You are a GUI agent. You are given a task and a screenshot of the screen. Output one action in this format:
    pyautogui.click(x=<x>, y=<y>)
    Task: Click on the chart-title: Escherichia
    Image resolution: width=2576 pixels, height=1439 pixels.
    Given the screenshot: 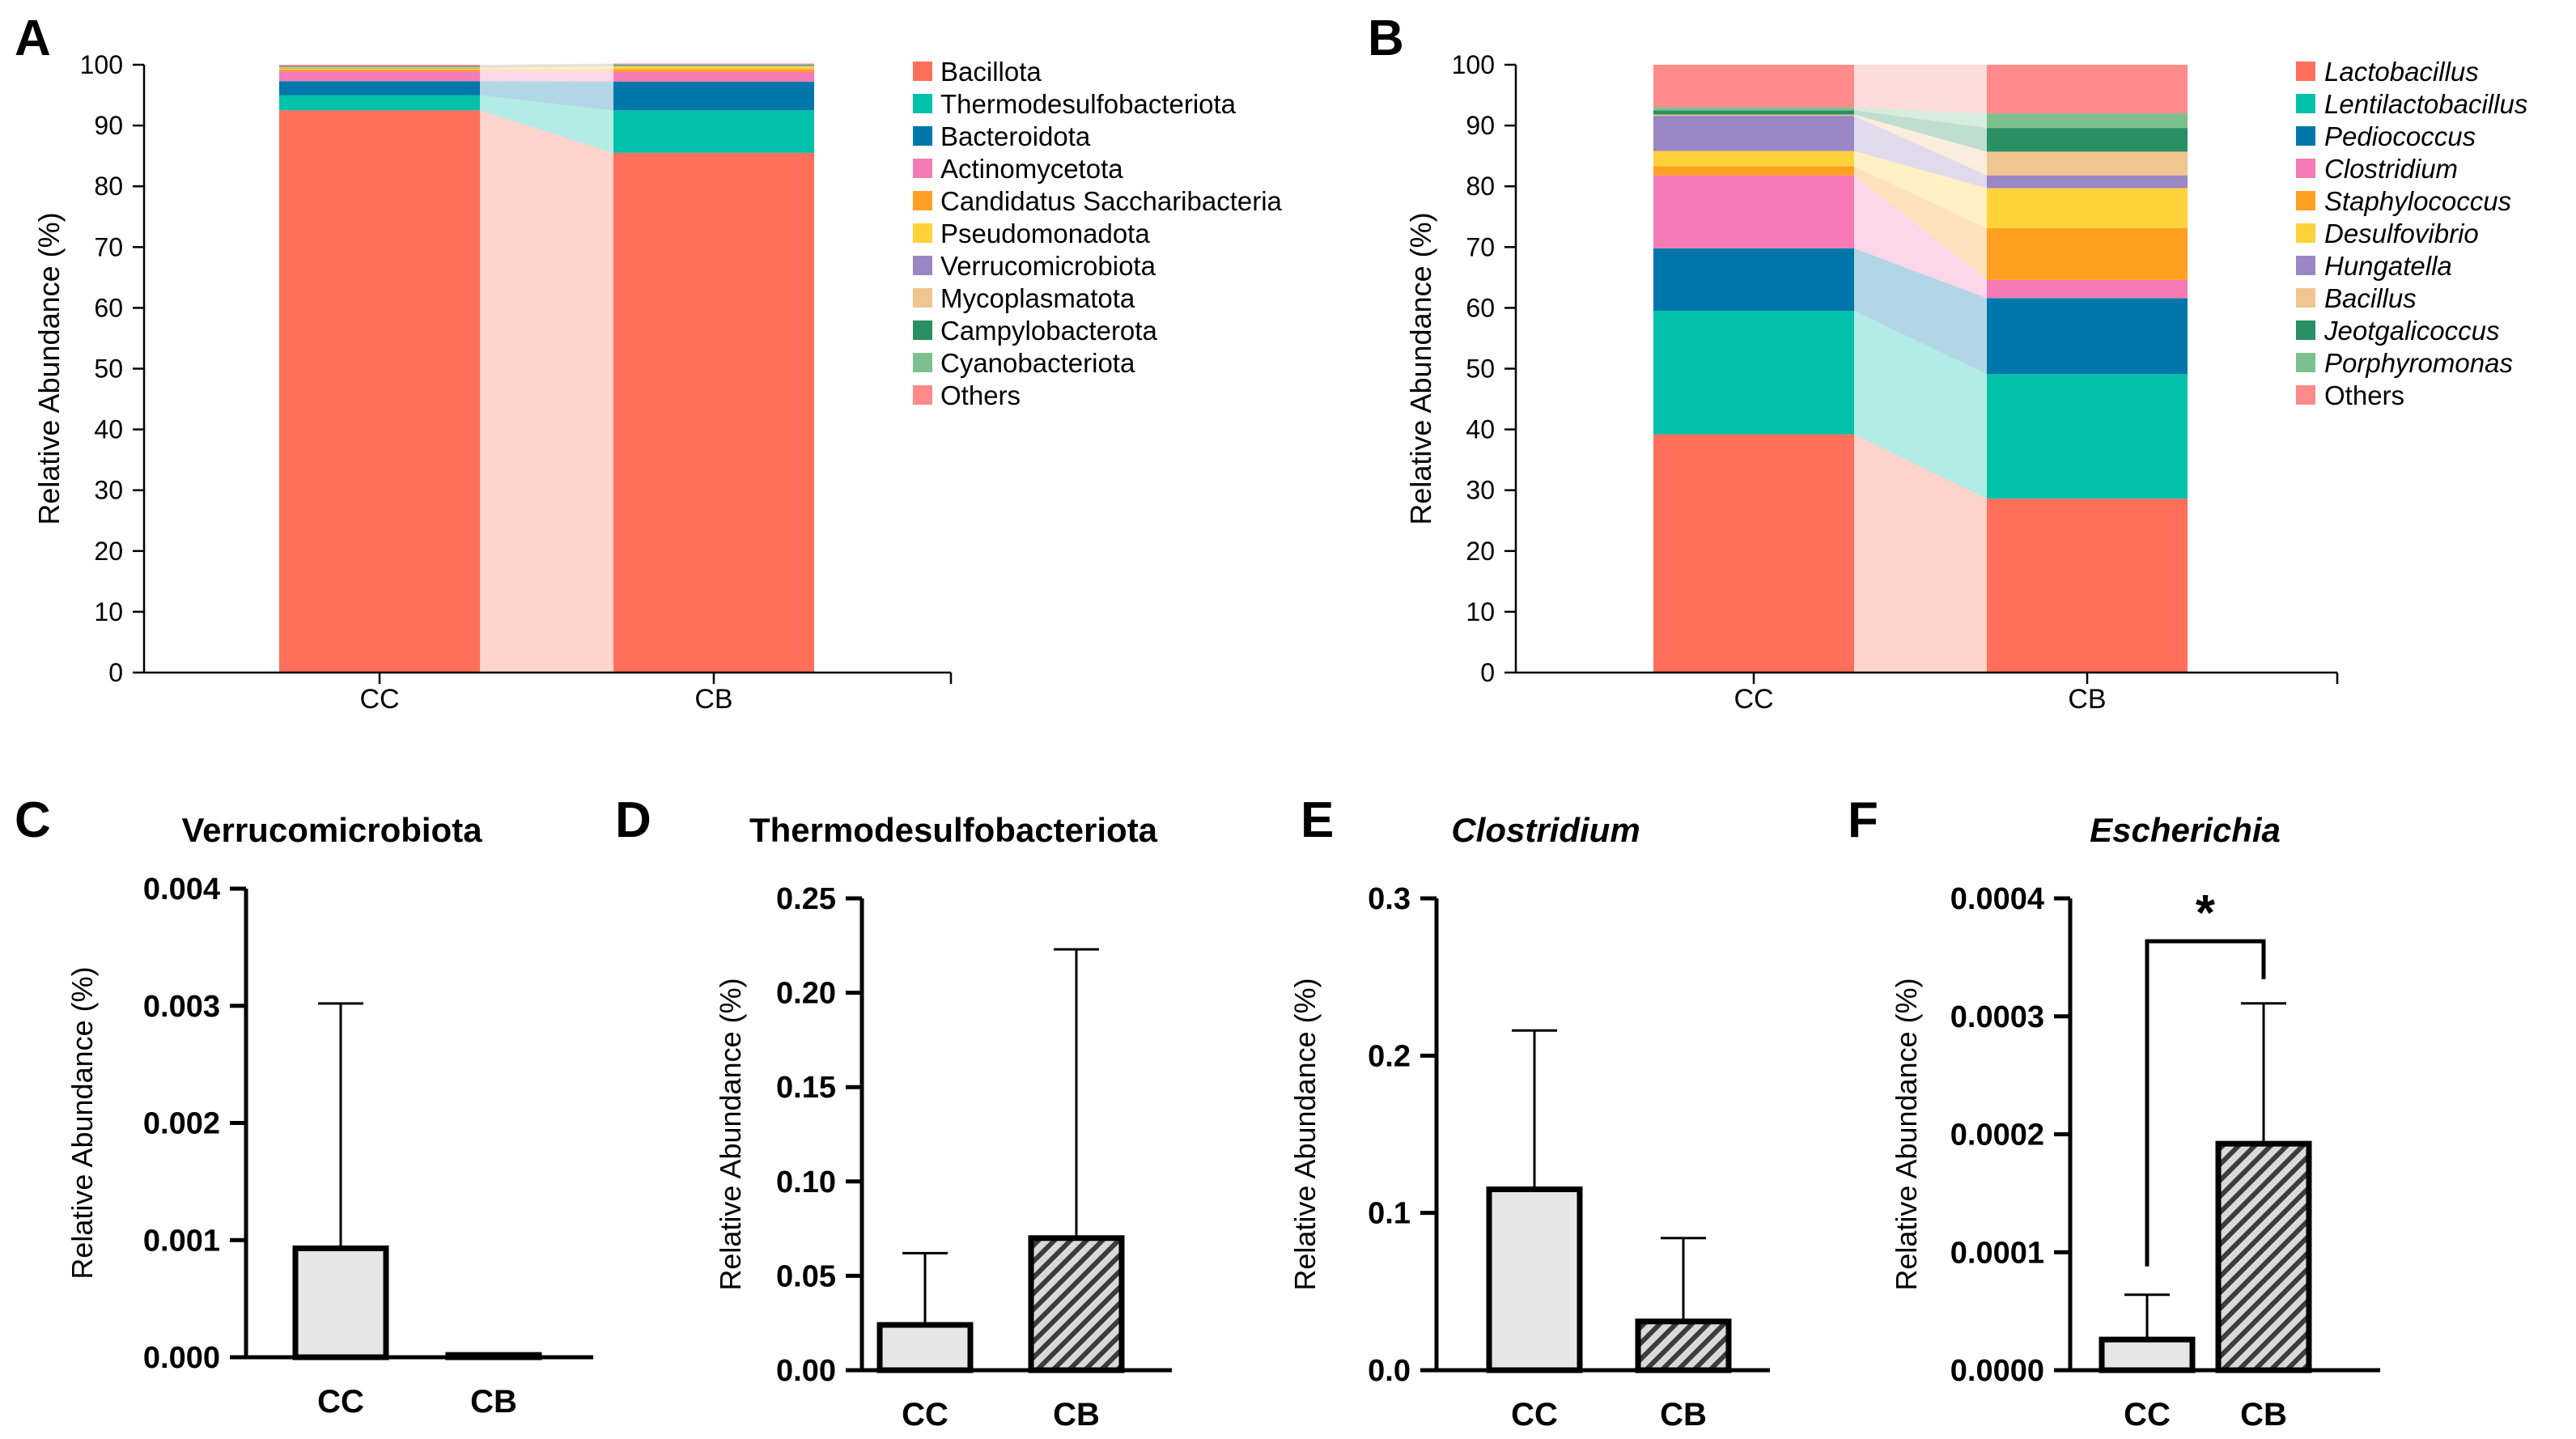 What is the action you would take?
    pyautogui.click(x=2185, y=830)
    